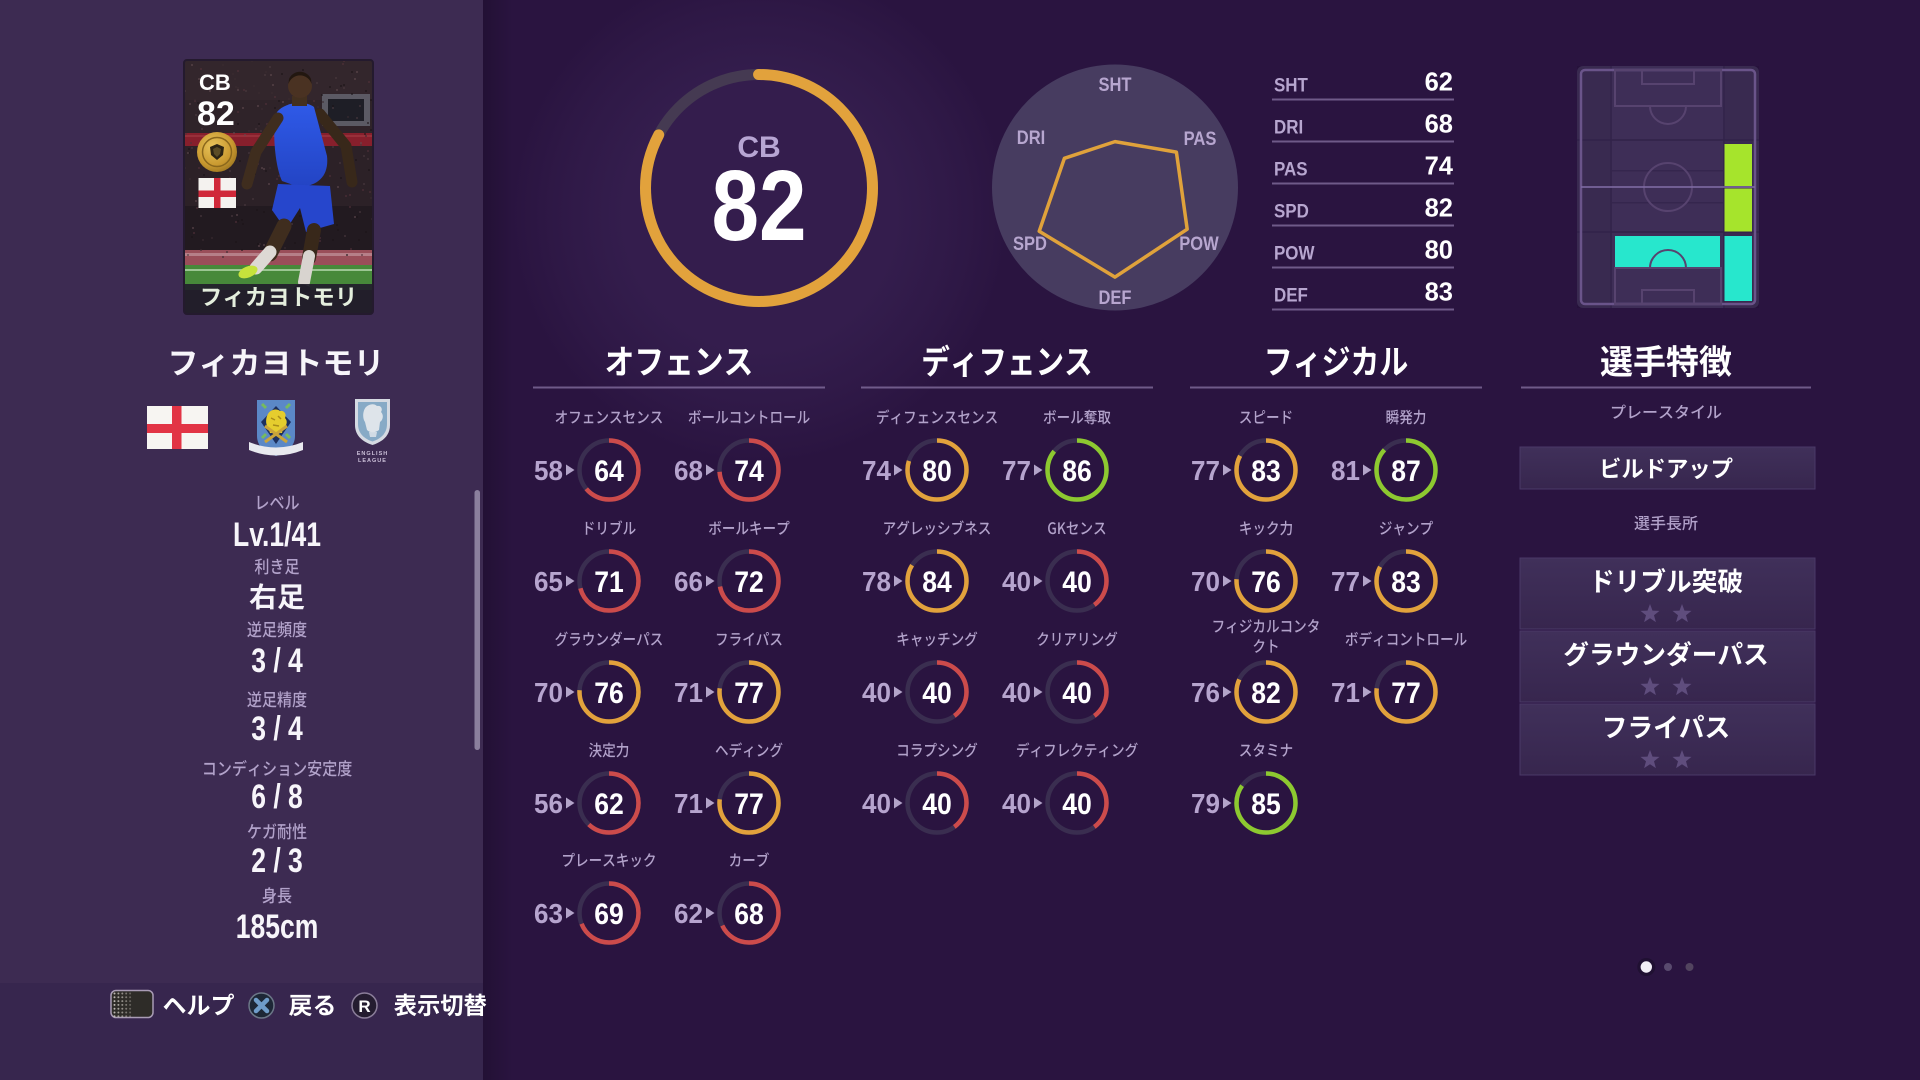 Image resolution: width=1920 pixels, height=1080 pixels. I want to click on svg-text: 65, so click(548, 581).